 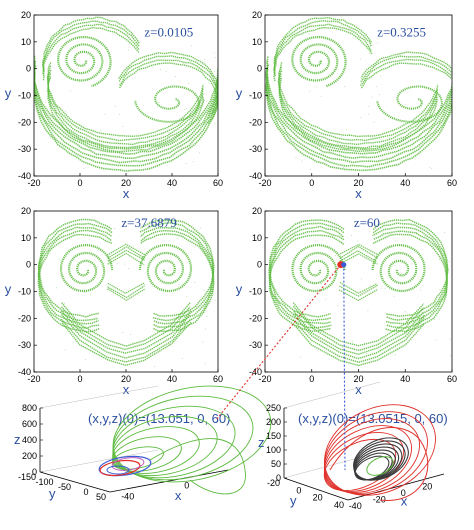 What do you see at coordinates (273, 422) in the screenshot?
I see `z-tick-label: 200` at bounding box center [273, 422].